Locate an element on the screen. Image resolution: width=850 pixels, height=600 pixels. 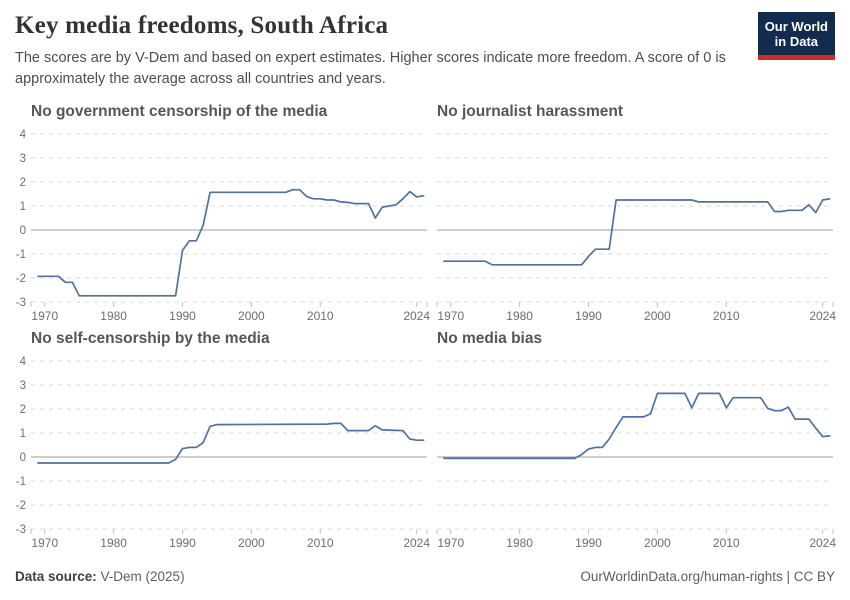
page-title: Key media freedoms, South Africa is located at coordinates (202, 25).